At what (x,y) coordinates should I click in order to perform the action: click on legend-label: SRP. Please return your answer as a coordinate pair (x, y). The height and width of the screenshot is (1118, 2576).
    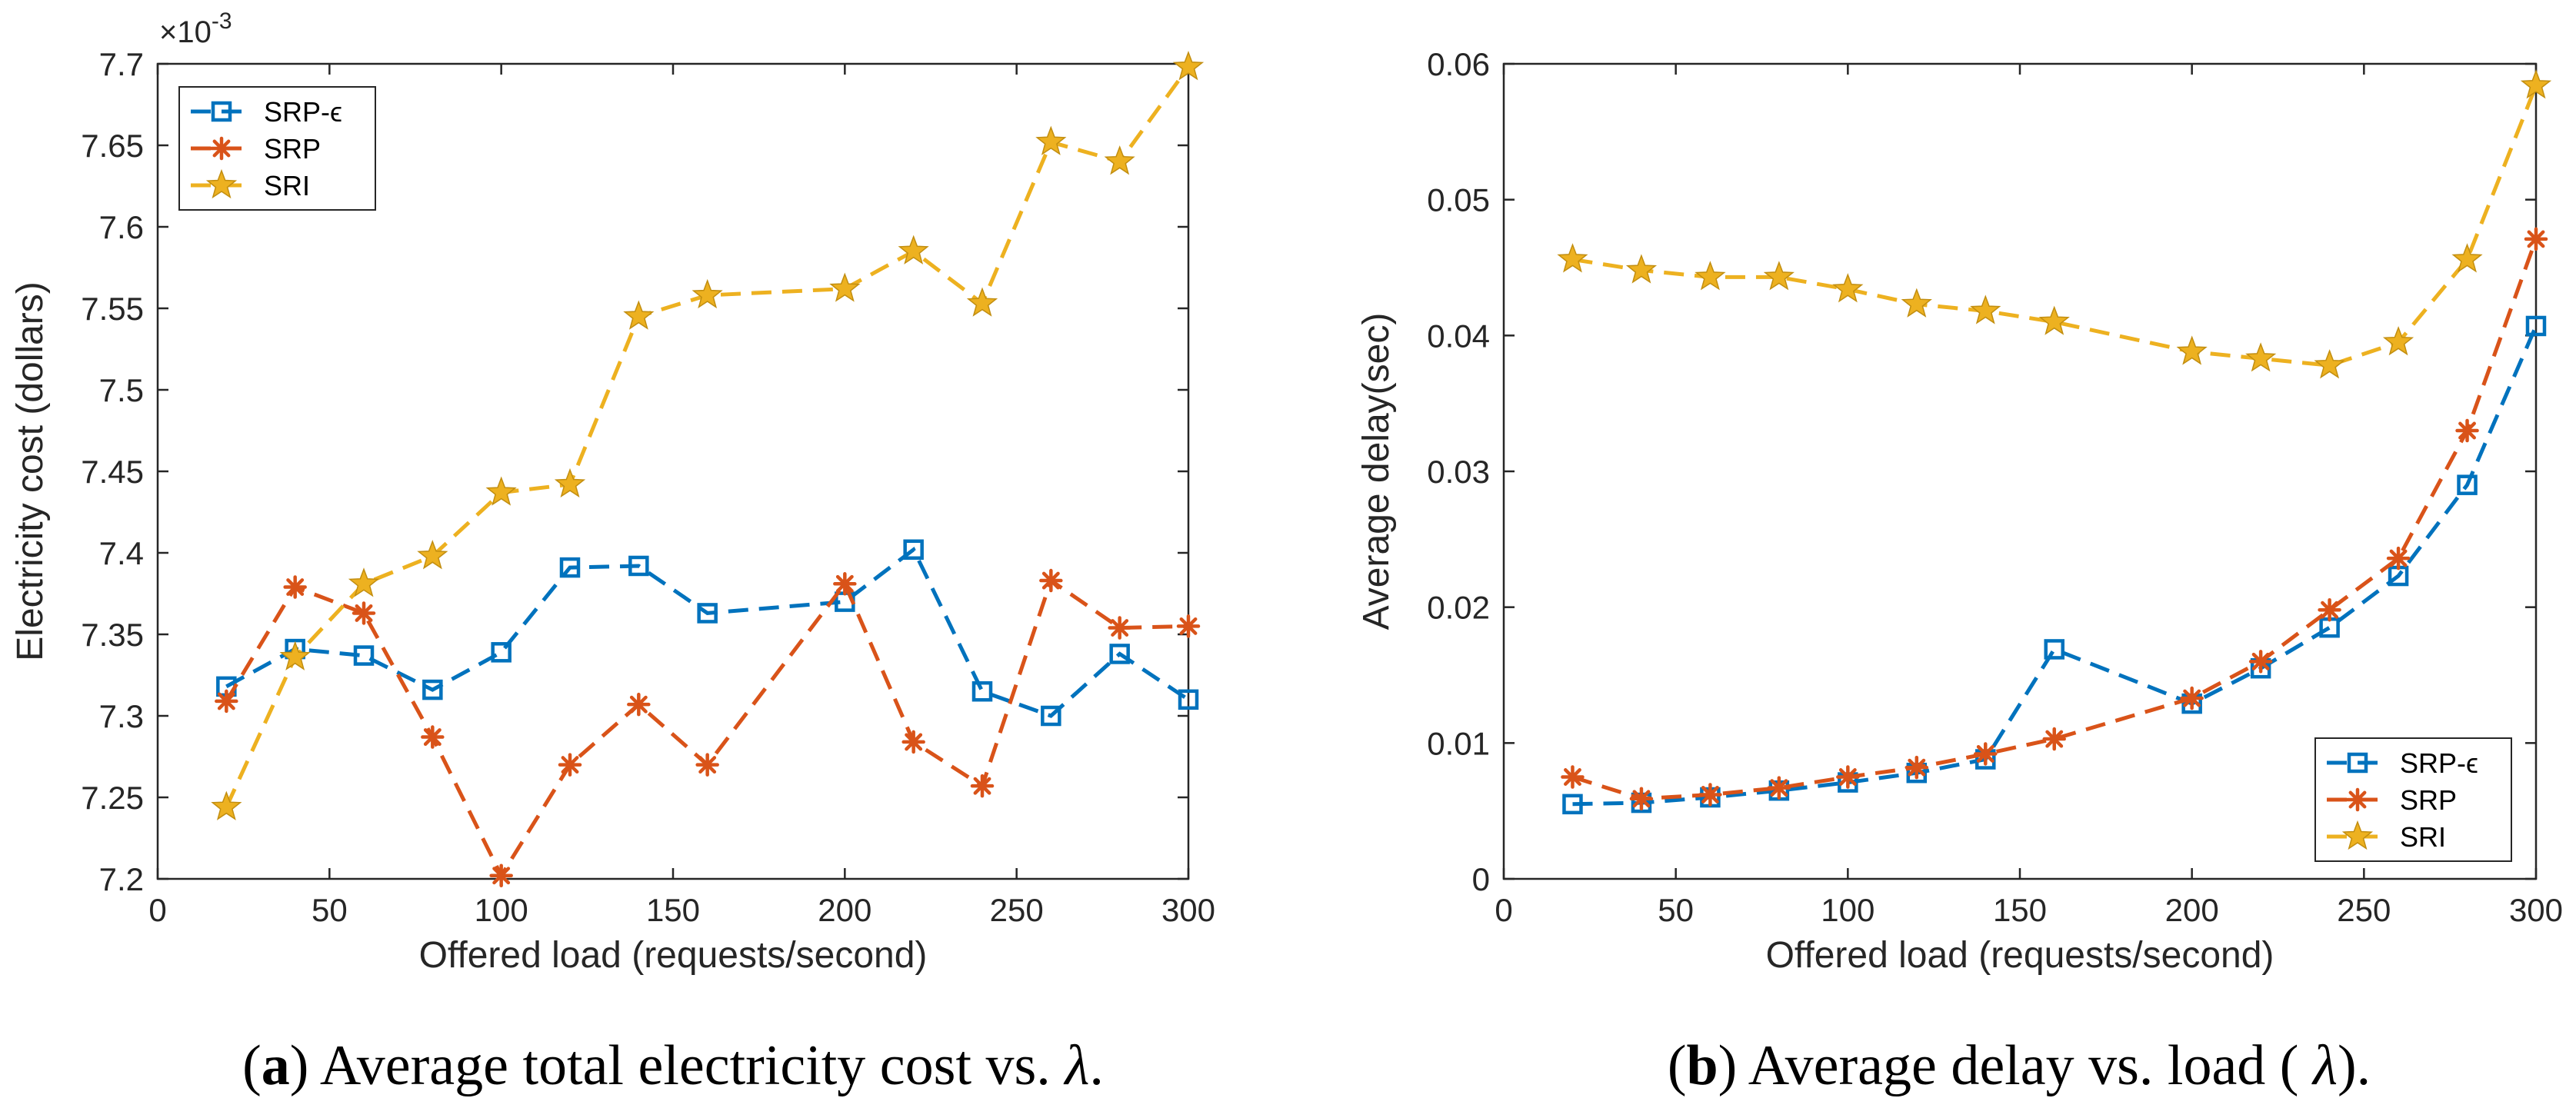
    Looking at the image, I should click on (2428, 800).